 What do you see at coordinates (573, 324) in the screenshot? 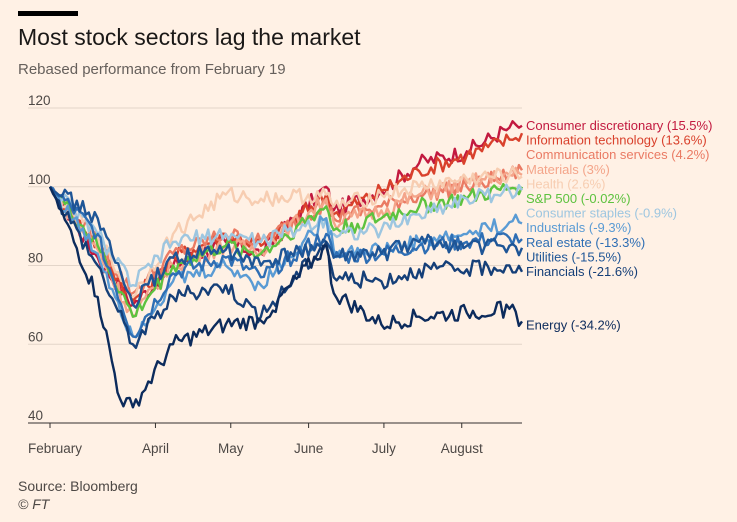
I see `series-label-energy-34-2: Energy (-34.2%)` at bounding box center [573, 324].